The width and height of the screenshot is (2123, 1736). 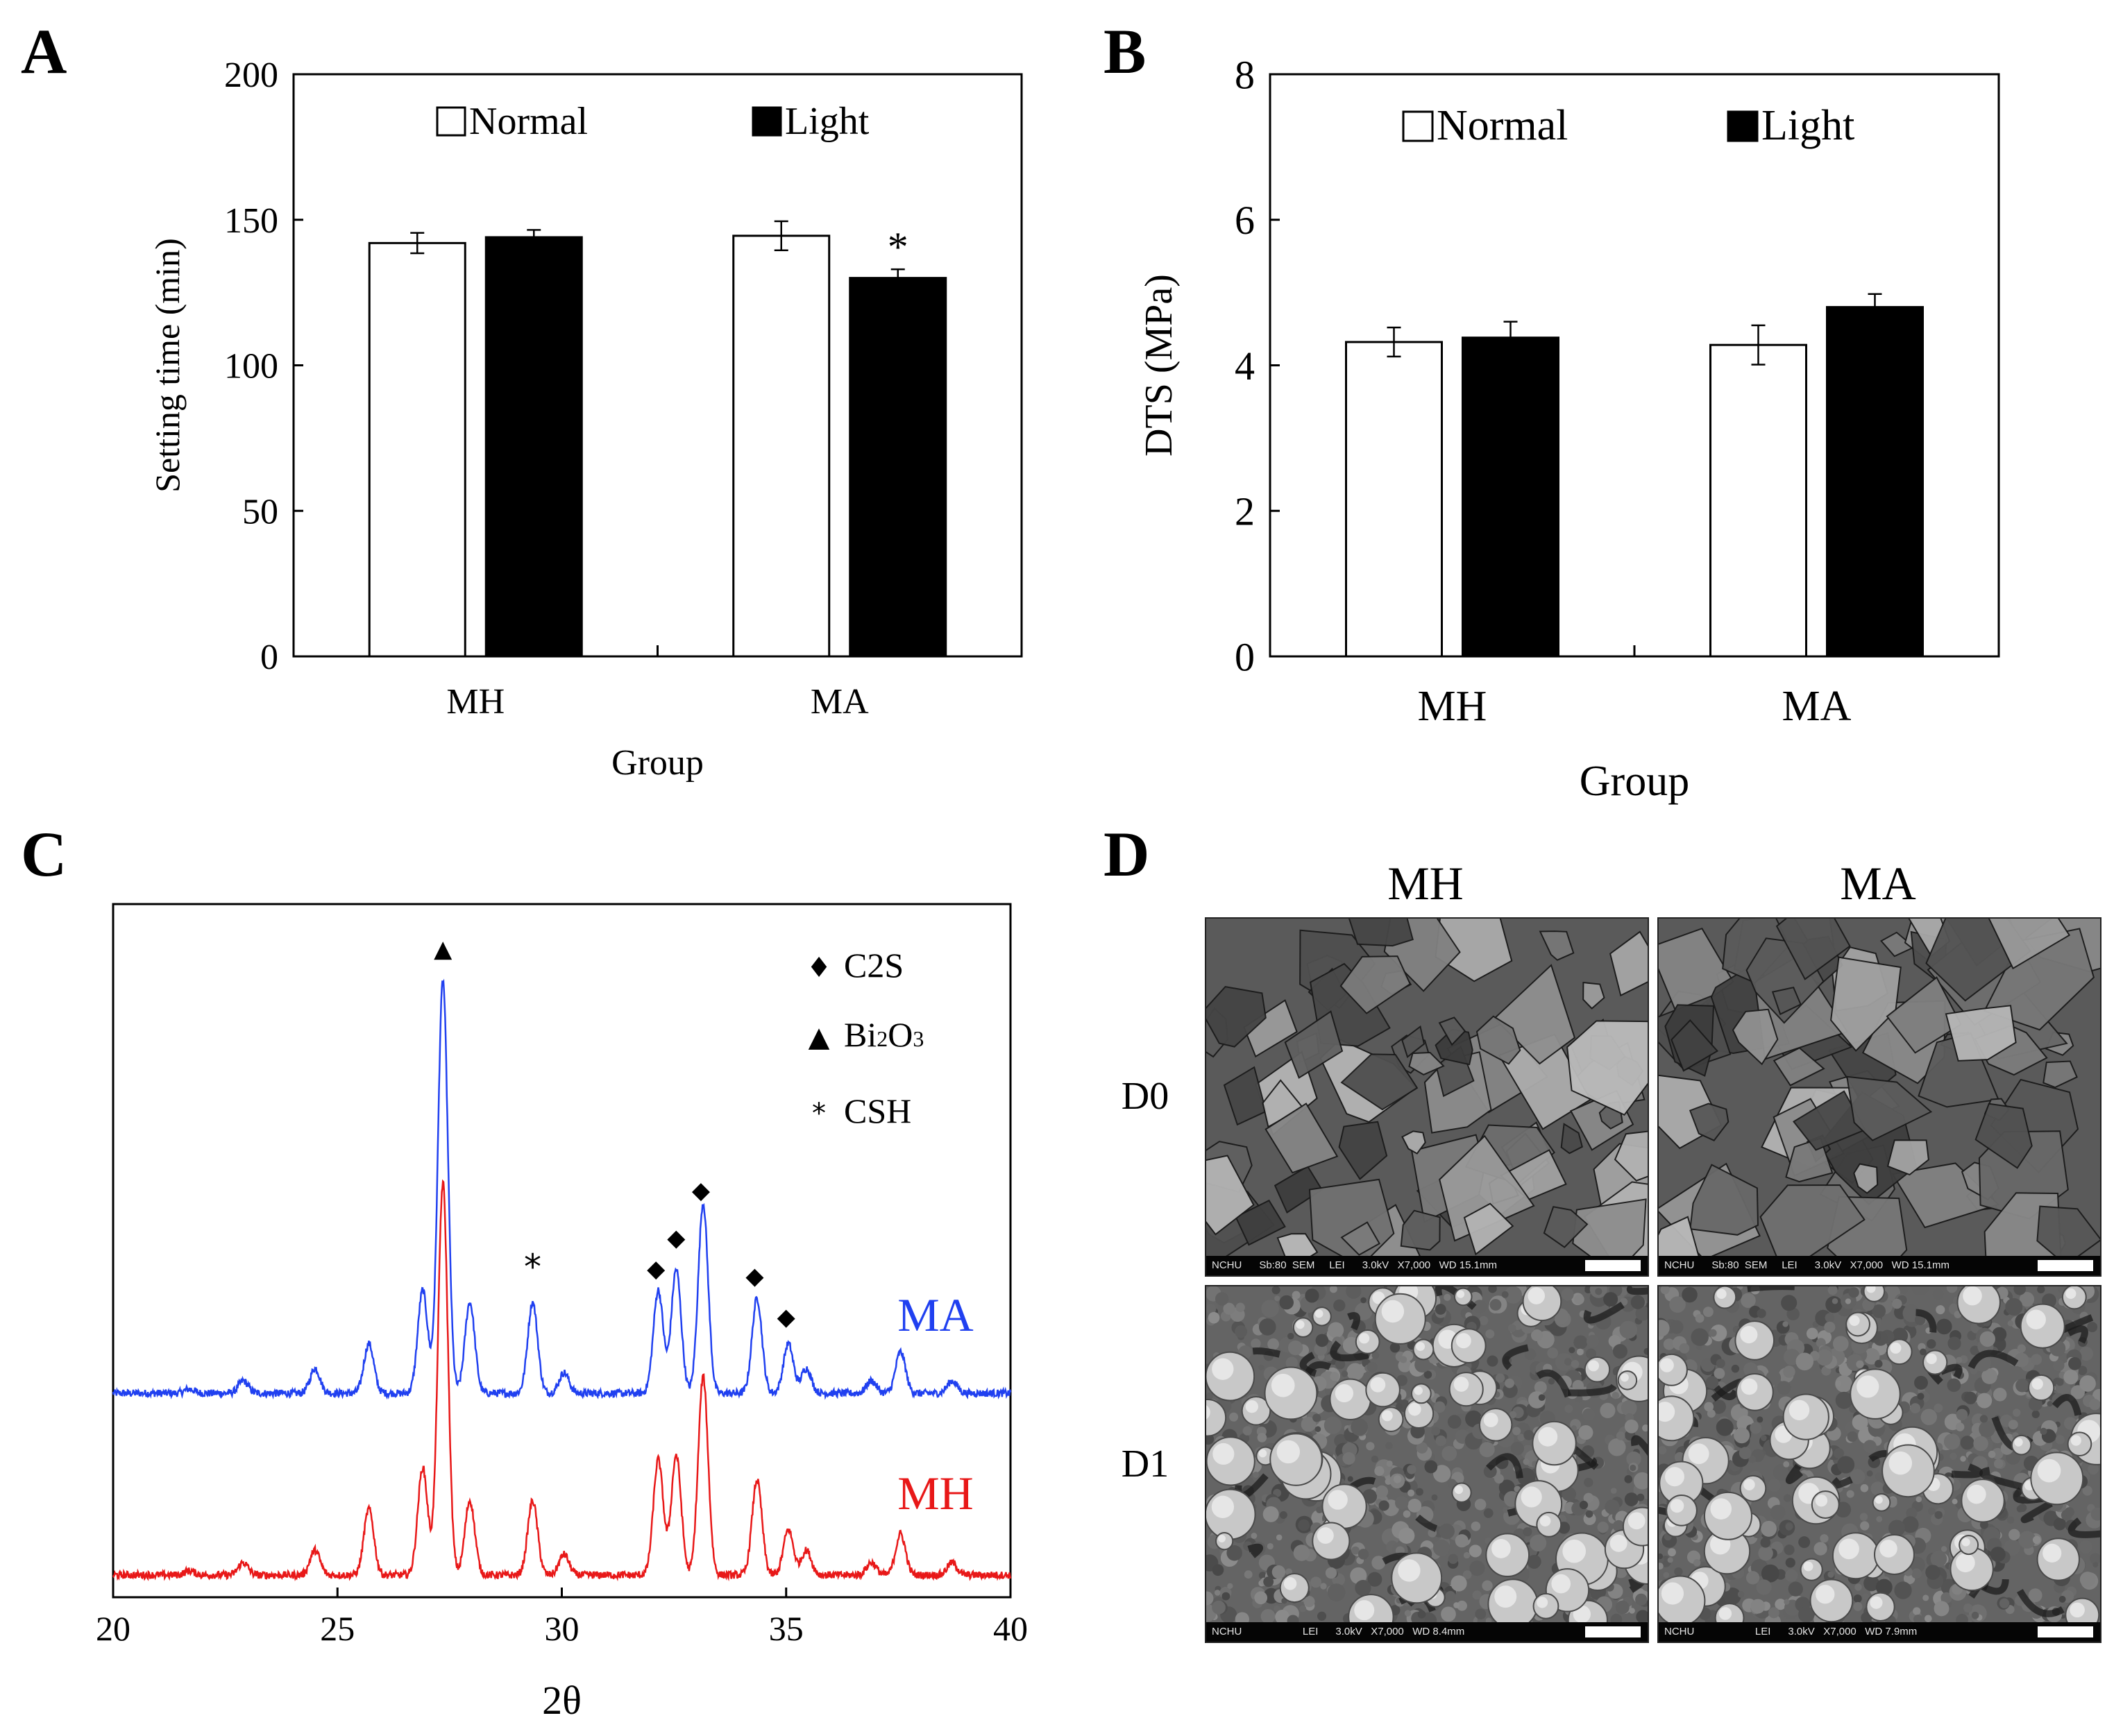 I want to click on y-tick-label: 4, so click(x=1245, y=366).